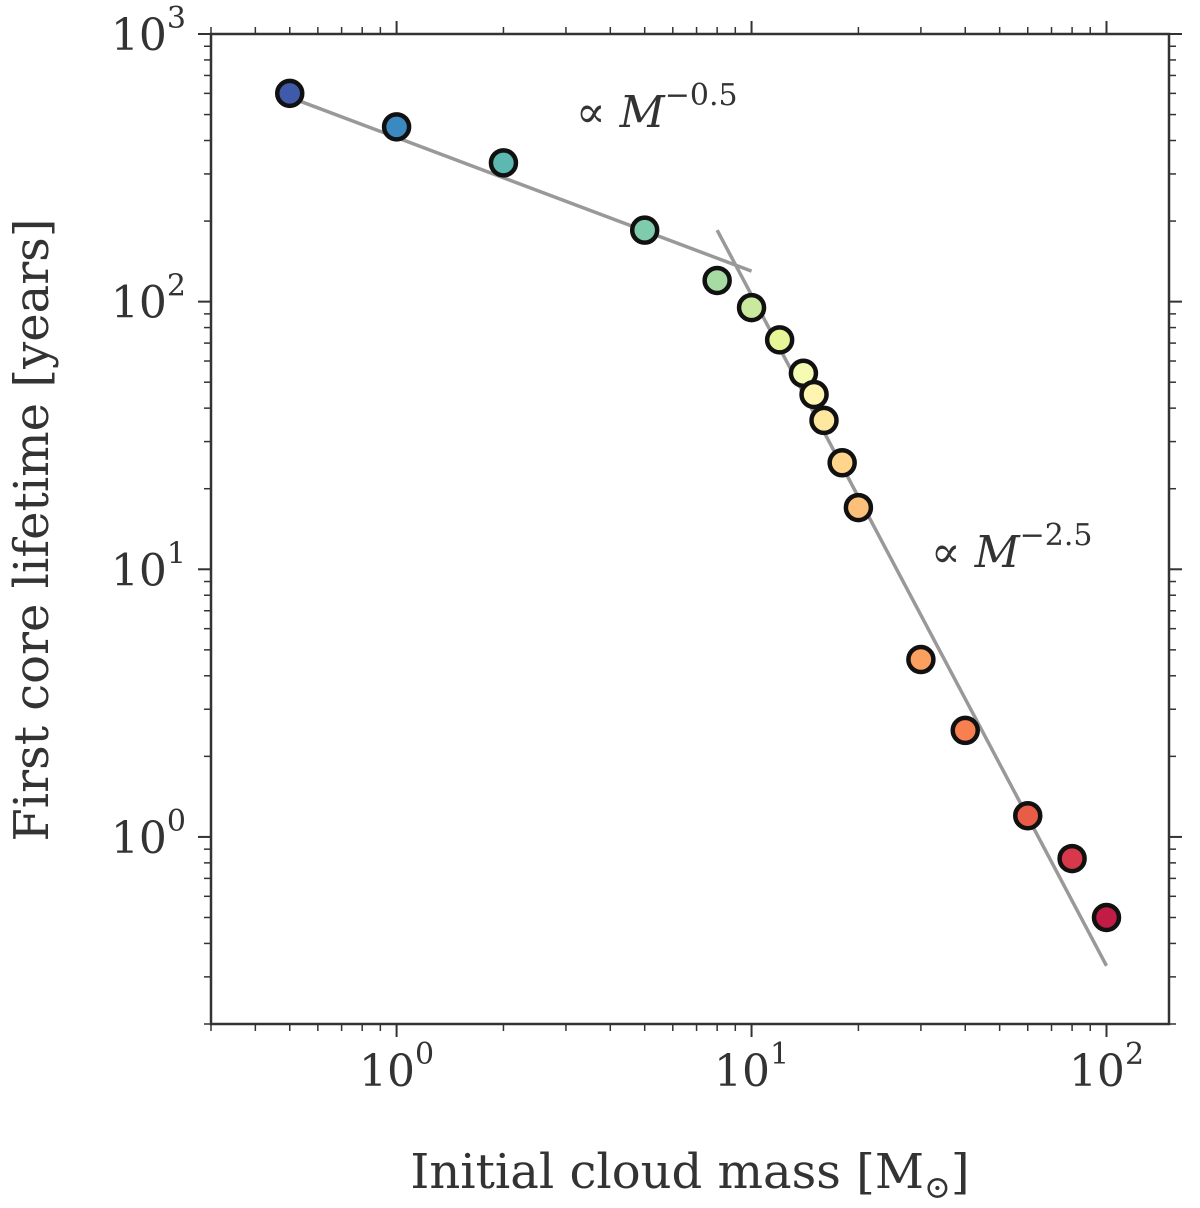  I want to click on y-tick-label: 10¹, so click(148, 566).